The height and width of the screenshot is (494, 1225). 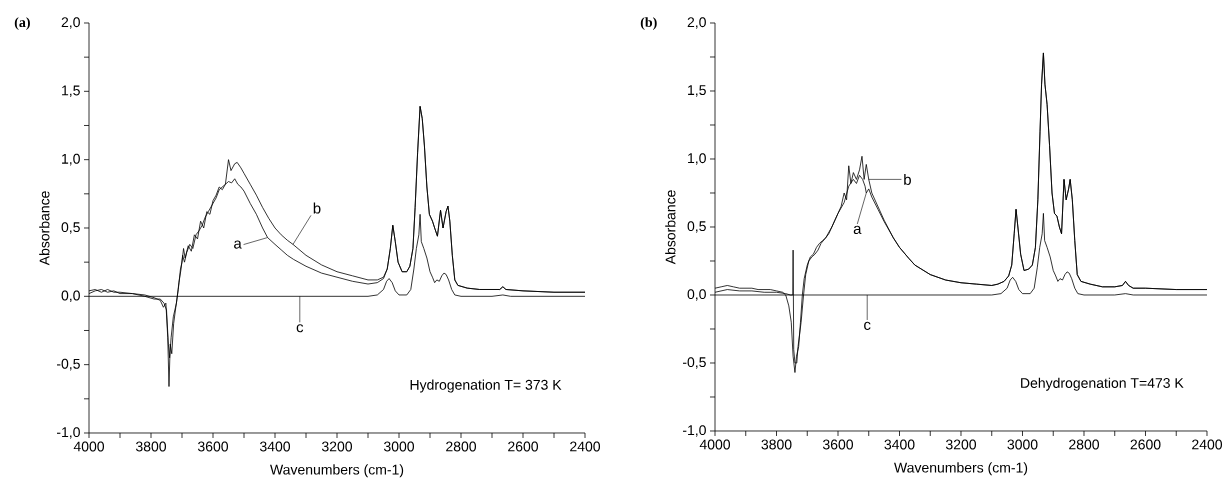 What do you see at coordinates (1102, 384) in the screenshot?
I see `annotation: Dehydrogenation T=473 K` at bounding box center [1102, 384].